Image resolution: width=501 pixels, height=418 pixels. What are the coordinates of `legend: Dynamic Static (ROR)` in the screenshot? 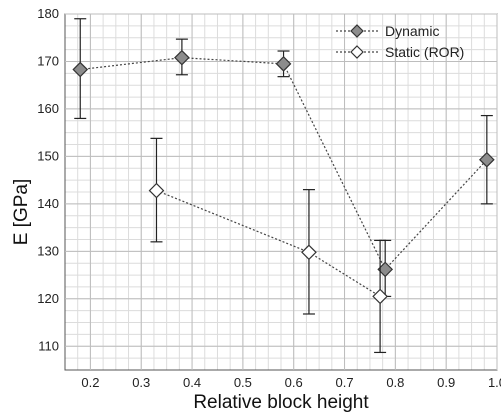 It's located at (400, 41).